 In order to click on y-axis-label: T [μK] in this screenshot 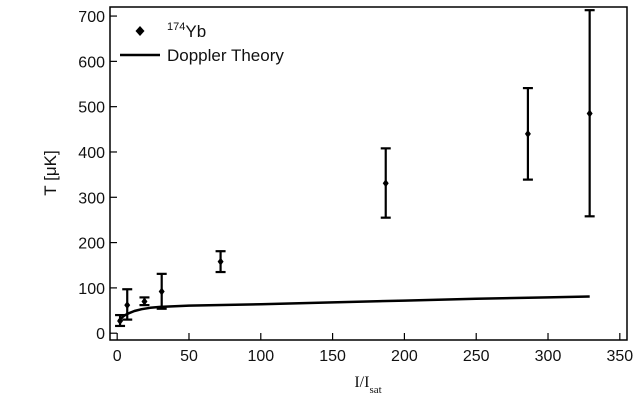, I will do `click(50, 172)`.